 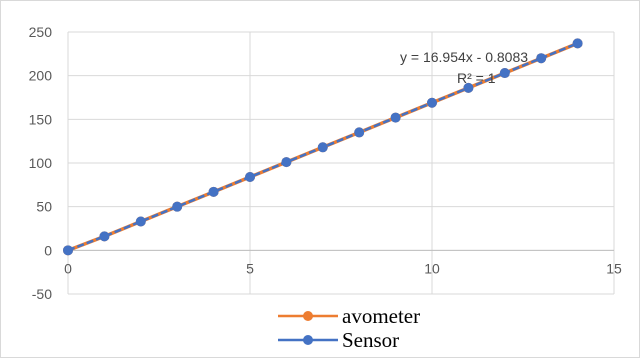 I want to click on legend-item-sensor: Sensor, so click(x=338, y=340).